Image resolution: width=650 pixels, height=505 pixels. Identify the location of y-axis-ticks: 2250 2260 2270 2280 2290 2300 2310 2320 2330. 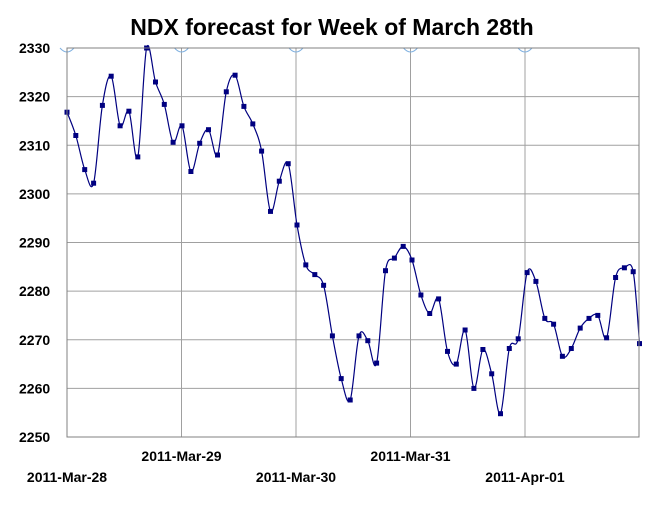
(34, 242).